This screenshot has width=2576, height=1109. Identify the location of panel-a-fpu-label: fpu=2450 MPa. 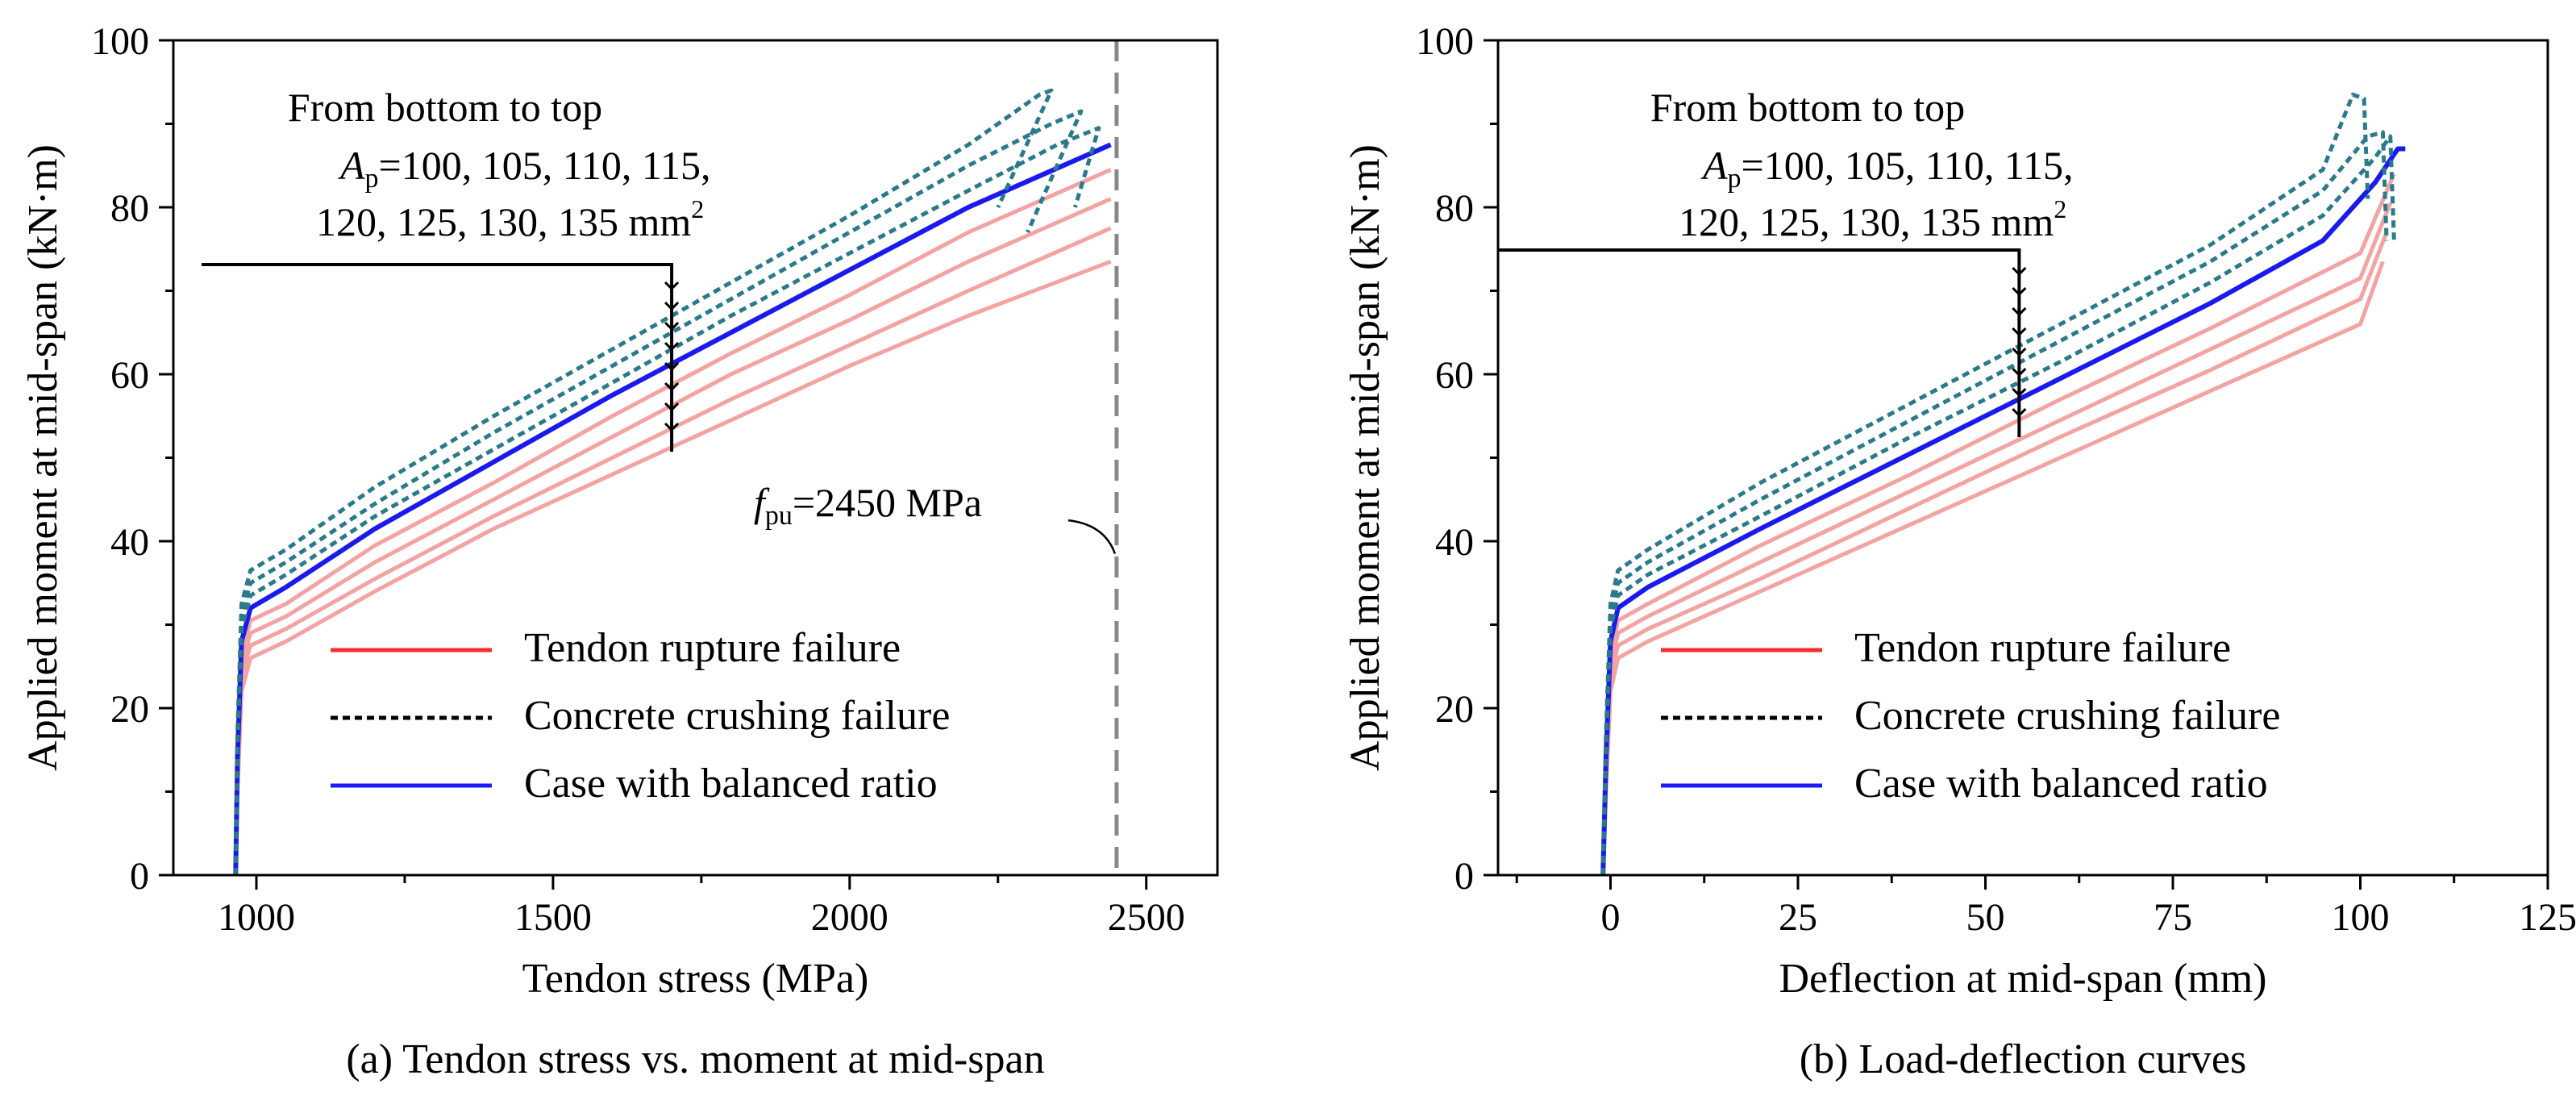
(868, 505).